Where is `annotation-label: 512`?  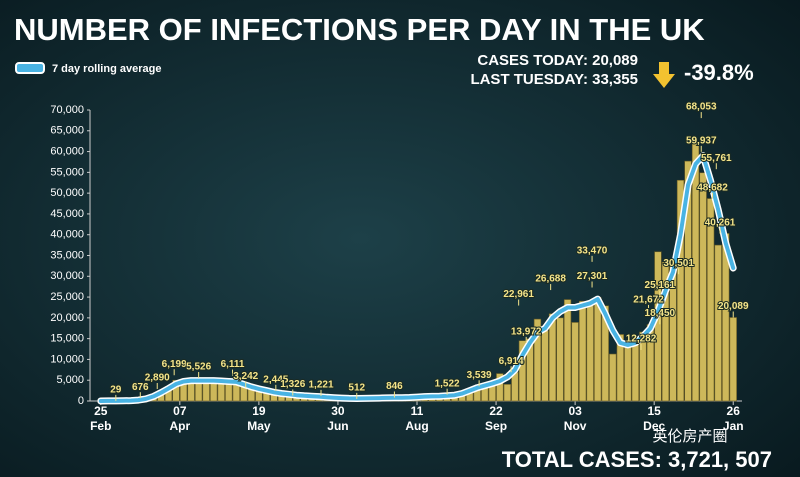 annotation-label: 512 is located at coordinates (356, 388).